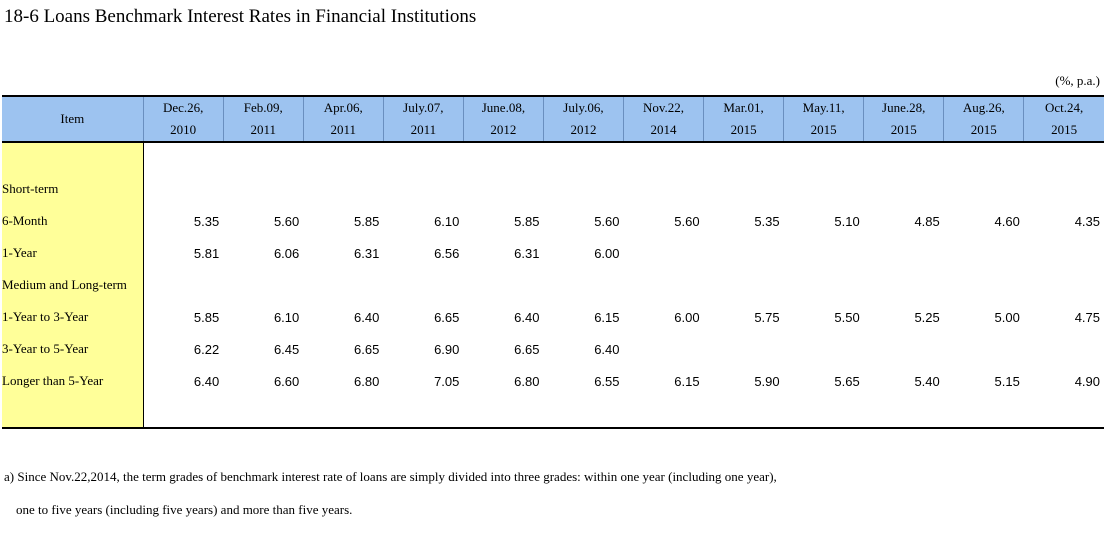 This screenshot has width=1104, height=558. I want to click on rate-cell: 5.50, so click(847, 317).